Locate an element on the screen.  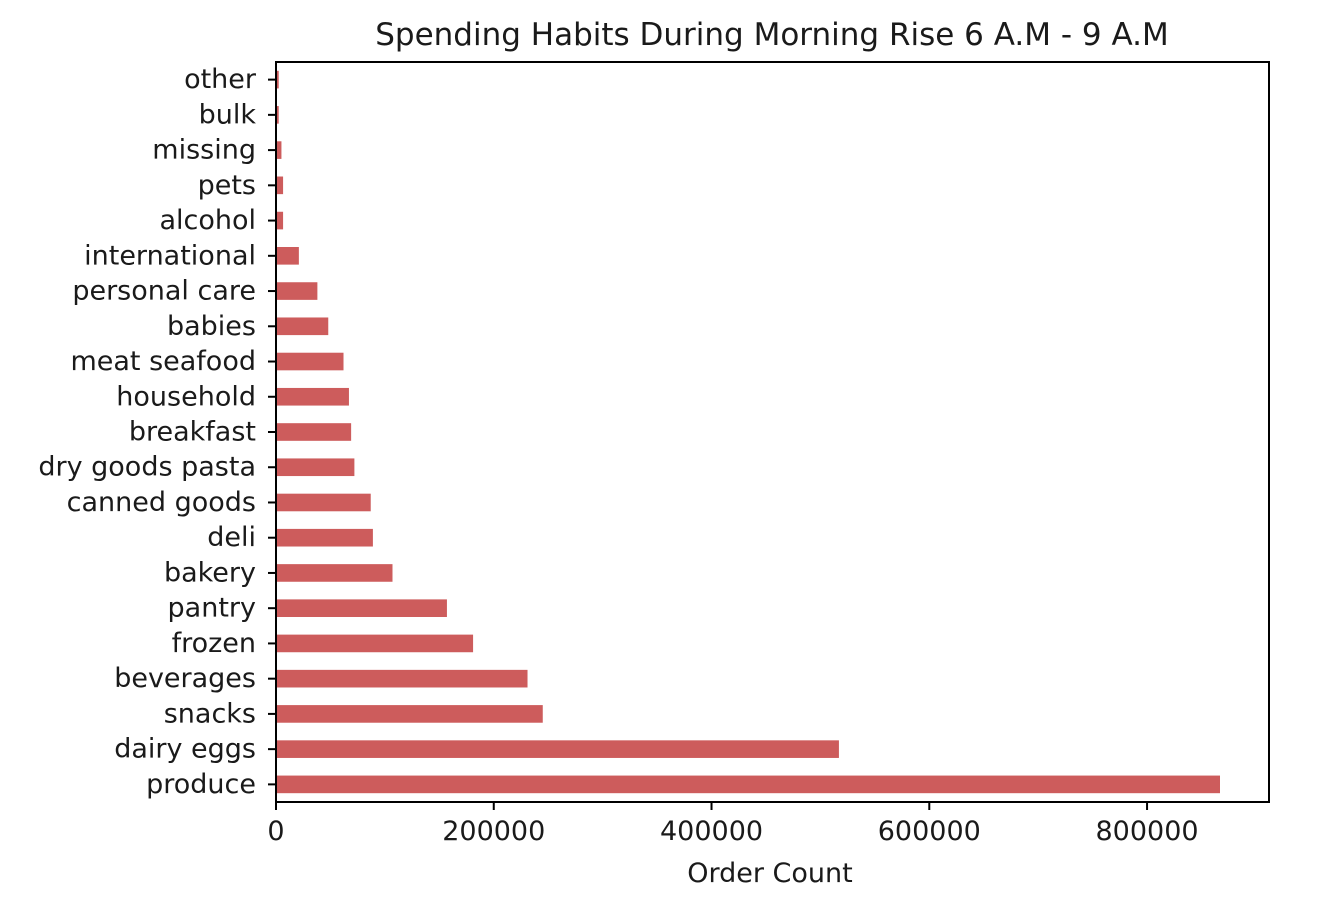
bar-deli is located at coordinates (324, 537).